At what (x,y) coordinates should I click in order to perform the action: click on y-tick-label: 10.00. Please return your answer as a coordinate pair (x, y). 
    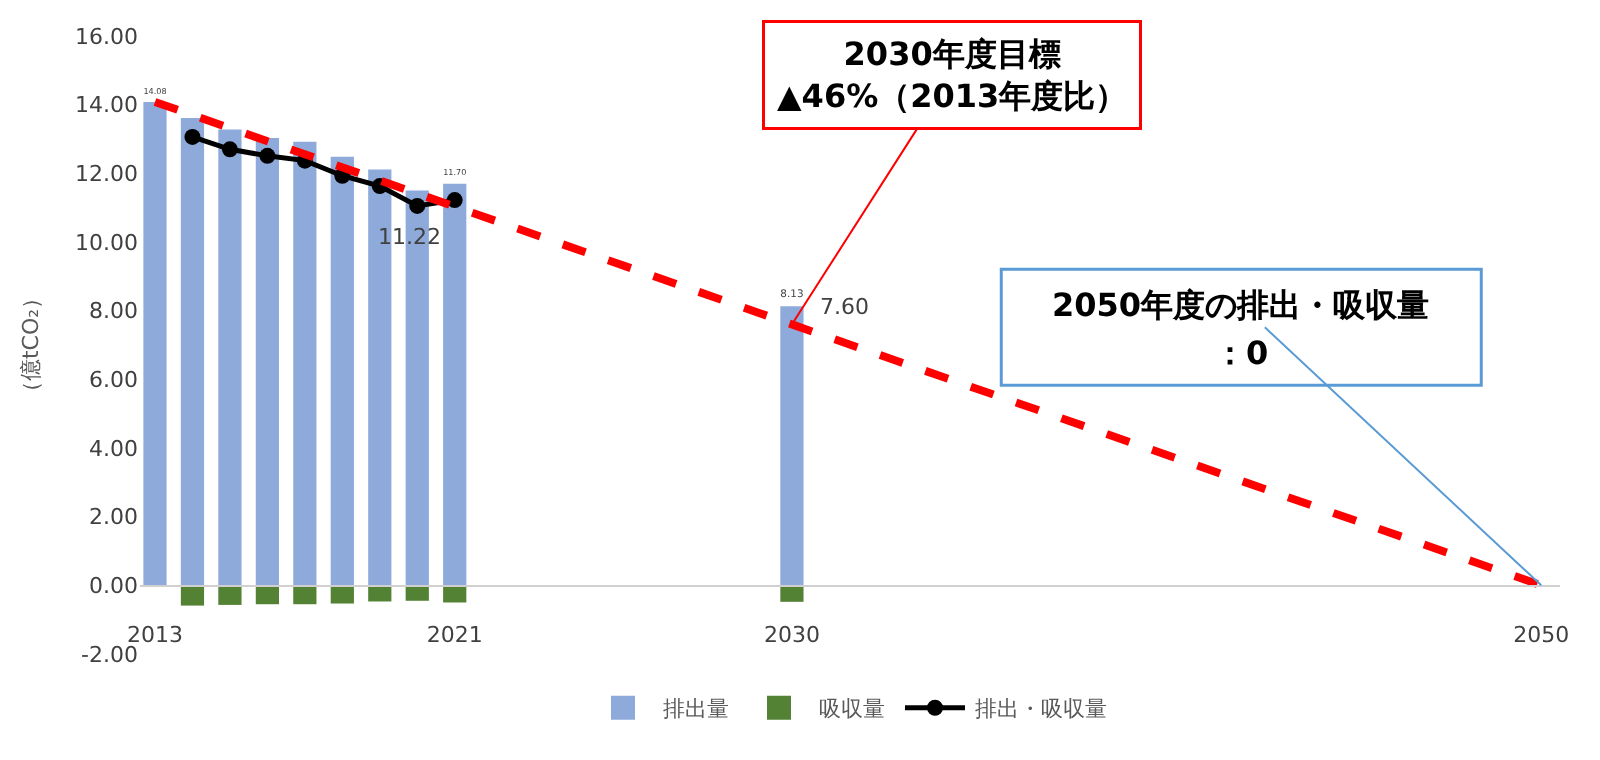
    Looking at the image, I should click on (106, 242).